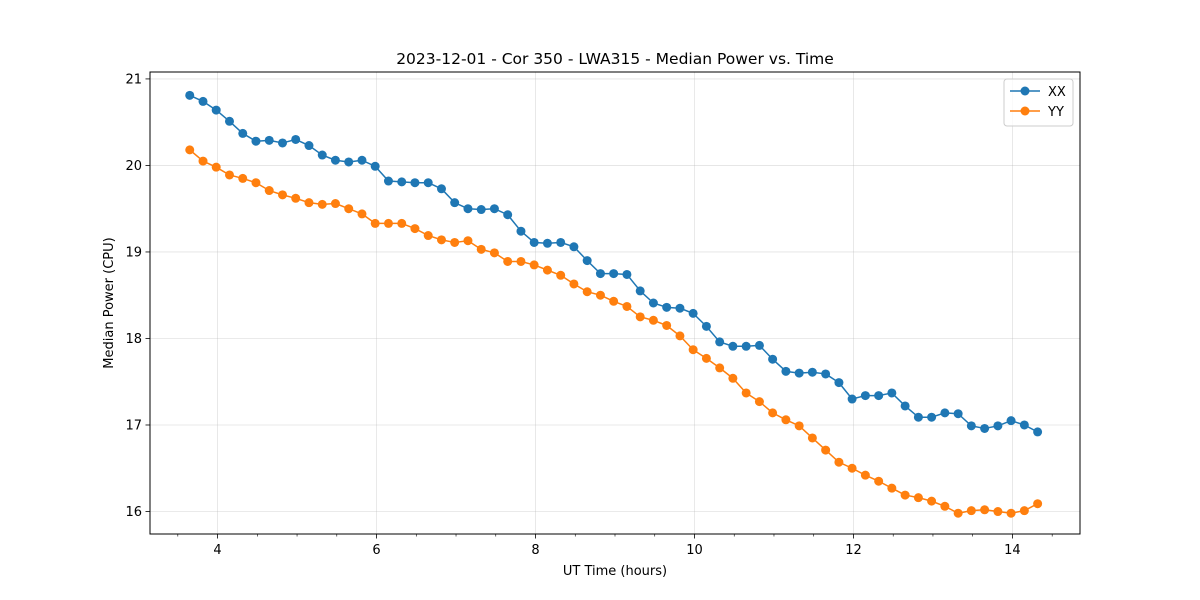  What do you see at coordinates (535, 550) in the screenshot?
I see `x-tick-label: 8` at bounding box center [535, 550].